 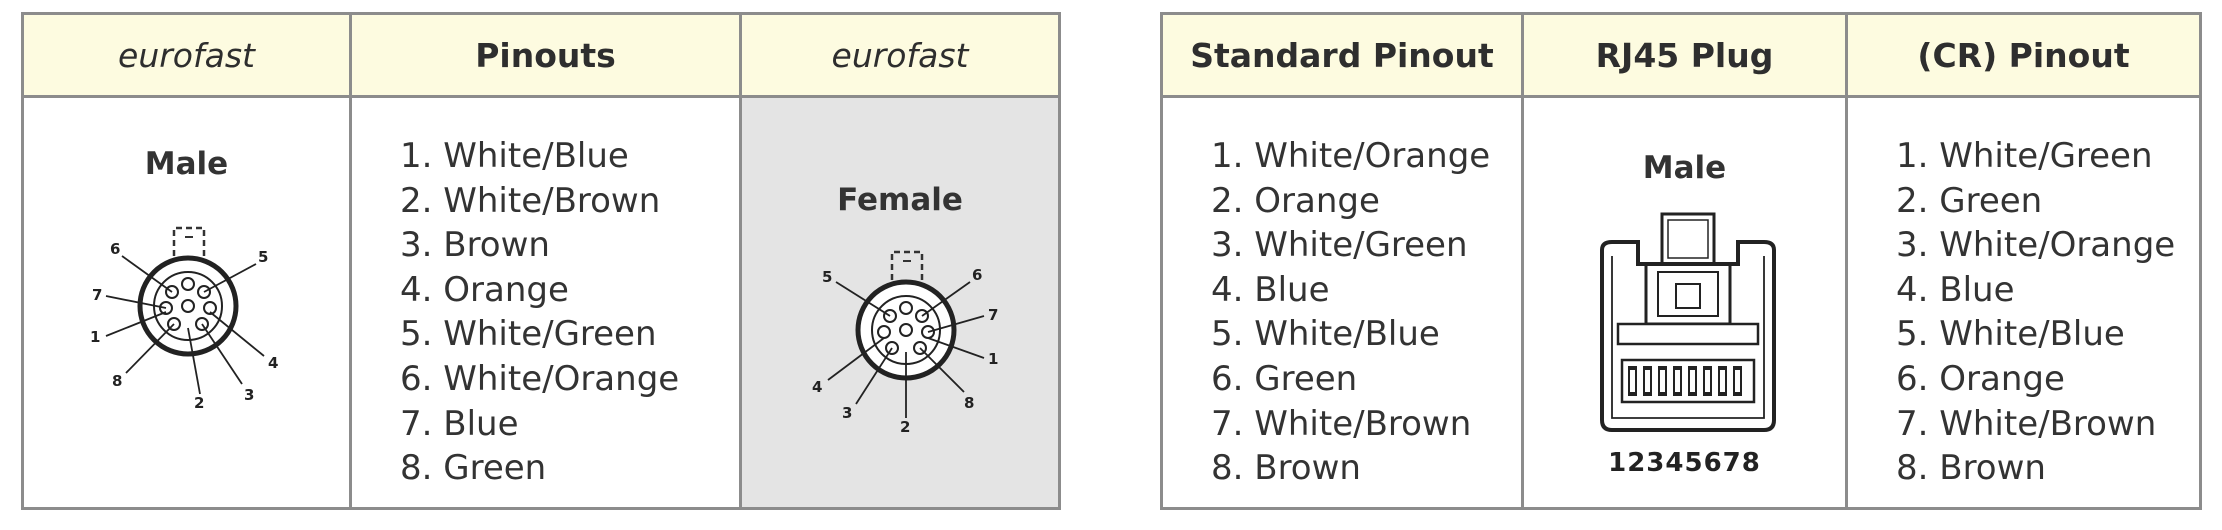 I want to click on female-connector-diagram: 5 6 7 4 1 3 8 2, so click(x=905, y=341).